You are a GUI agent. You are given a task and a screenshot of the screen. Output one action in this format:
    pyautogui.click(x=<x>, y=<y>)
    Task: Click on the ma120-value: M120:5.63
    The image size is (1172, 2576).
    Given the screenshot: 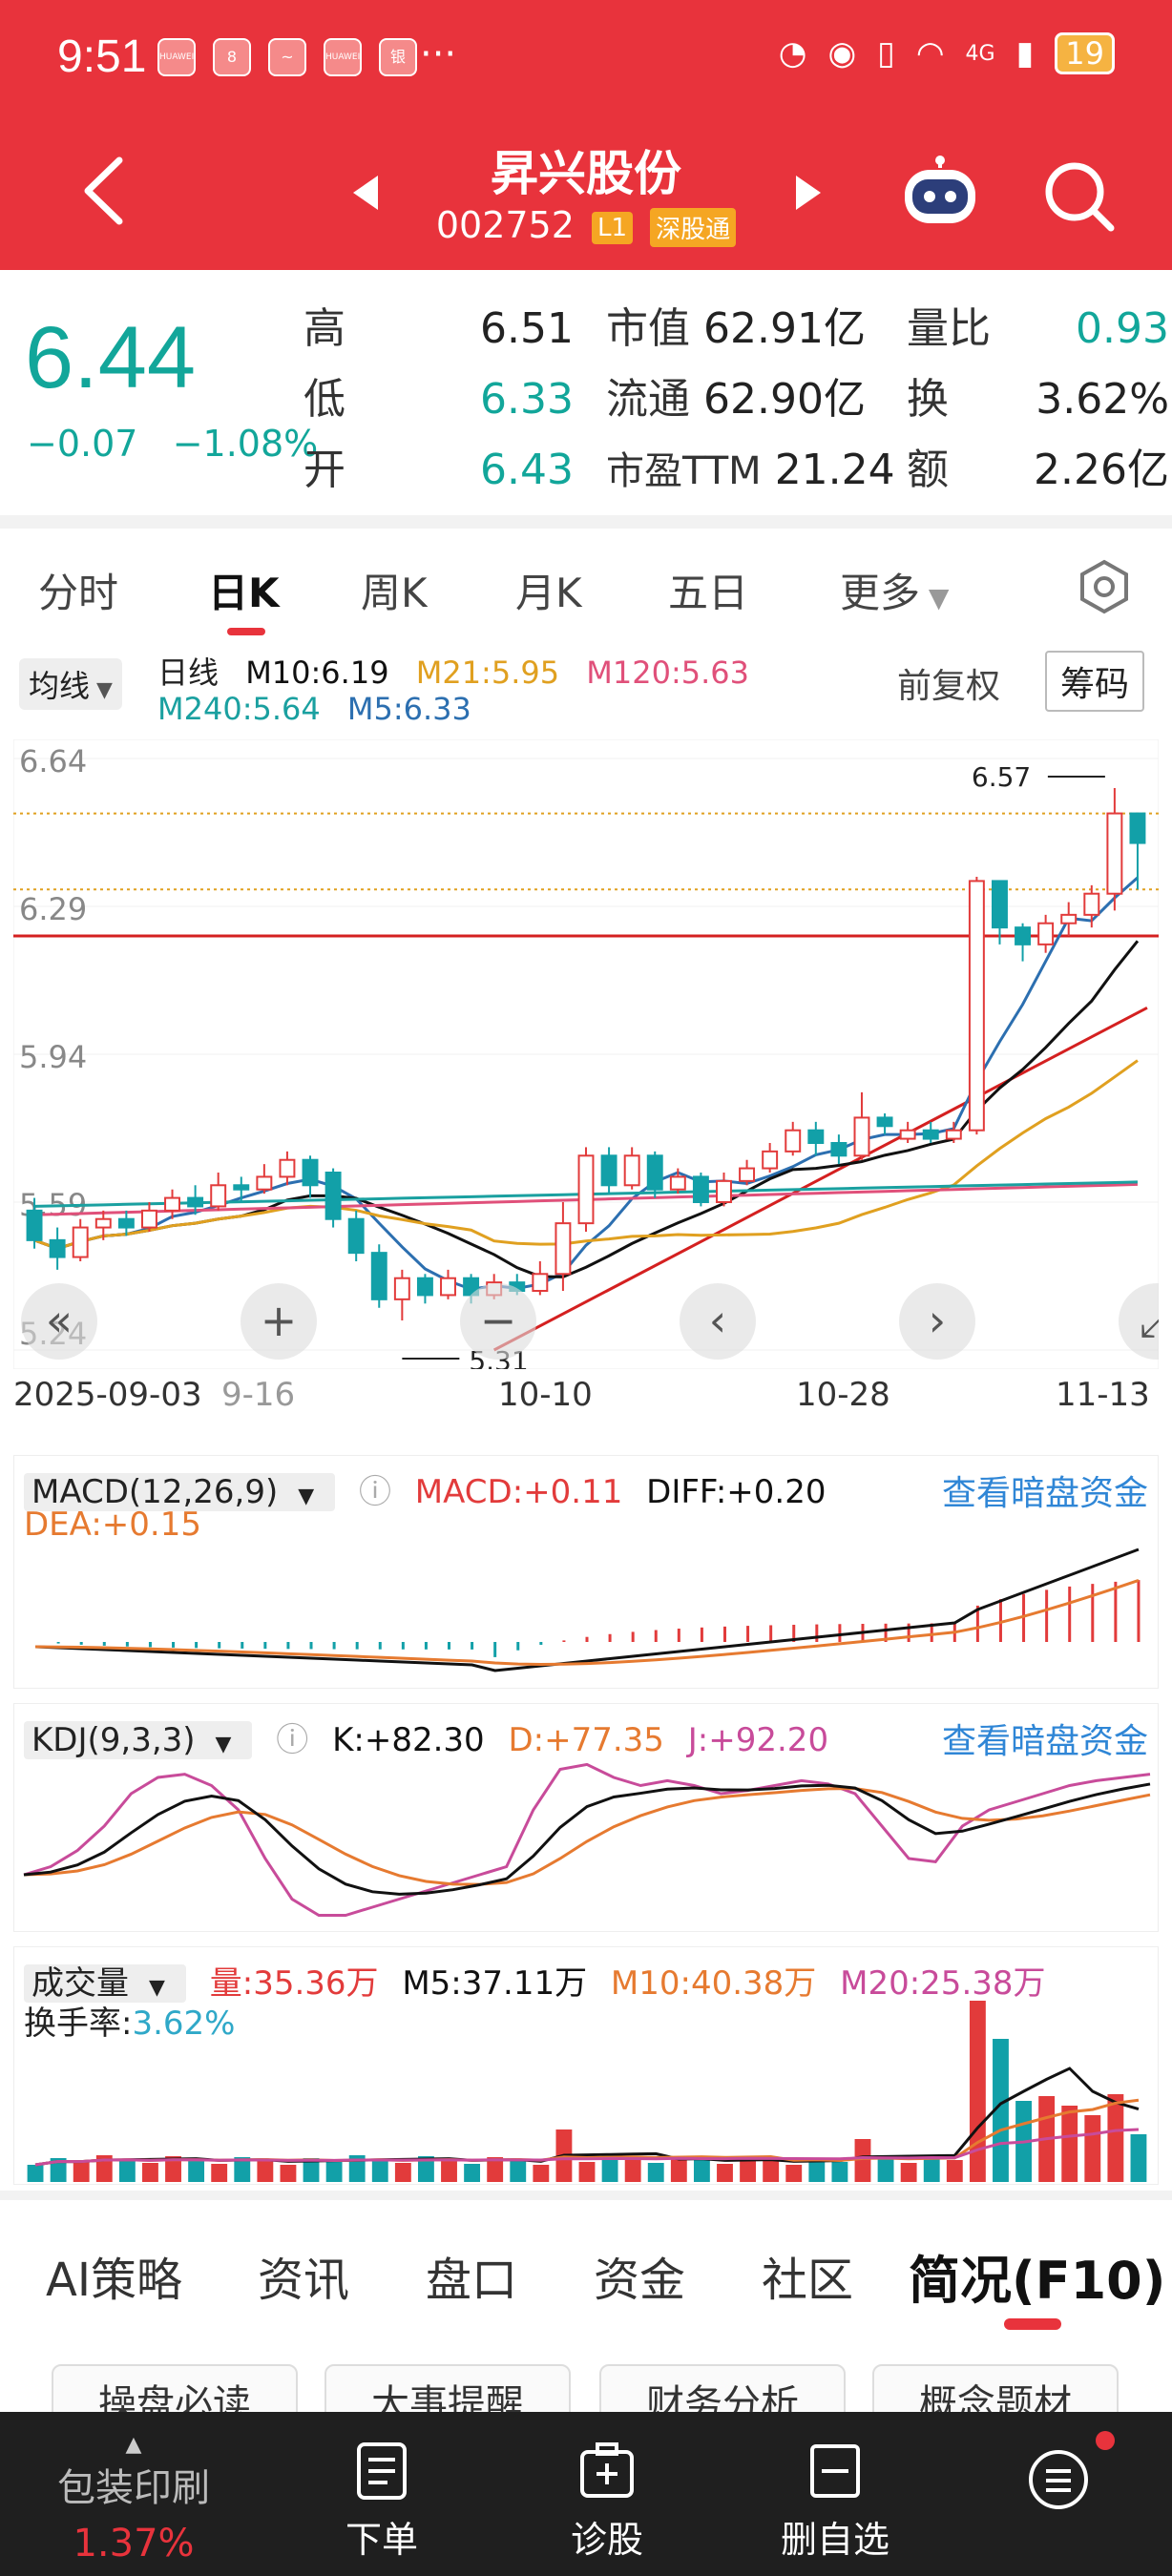 What is the action you would take?
    pyautogui.click(x=667, y=672)
    